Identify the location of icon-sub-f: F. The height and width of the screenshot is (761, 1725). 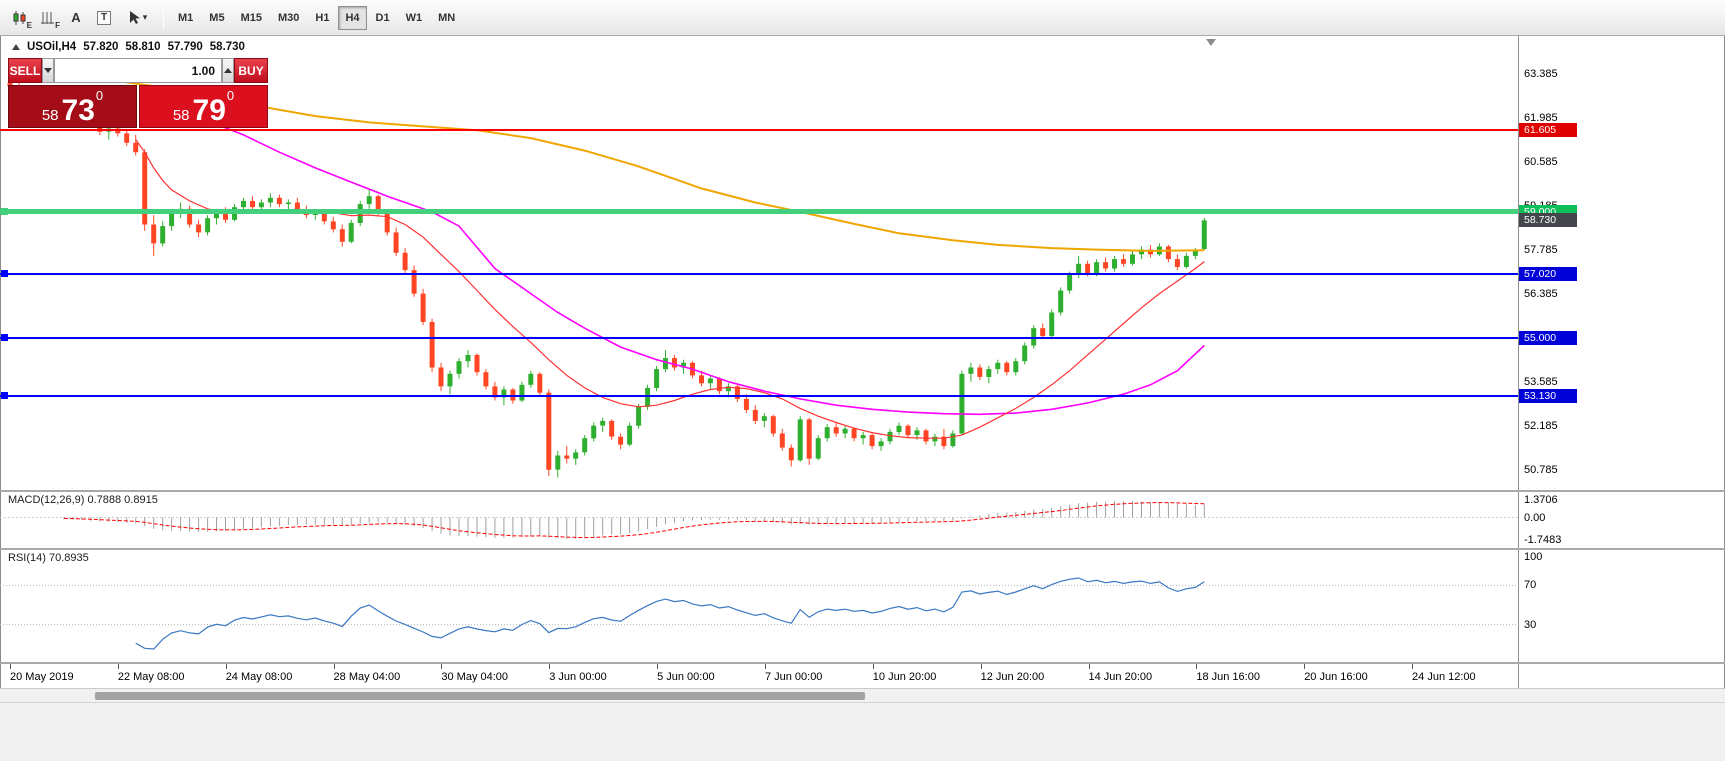
(57, 25).